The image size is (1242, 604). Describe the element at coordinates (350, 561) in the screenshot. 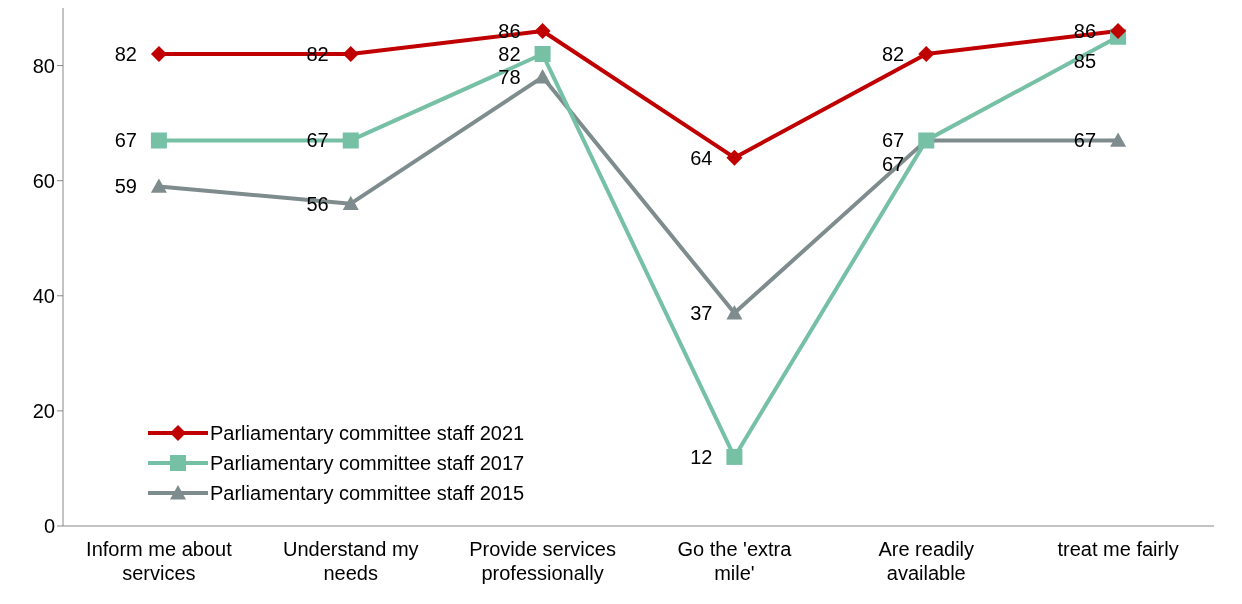

I see `x-tick-label: Understand my needs` at that location.